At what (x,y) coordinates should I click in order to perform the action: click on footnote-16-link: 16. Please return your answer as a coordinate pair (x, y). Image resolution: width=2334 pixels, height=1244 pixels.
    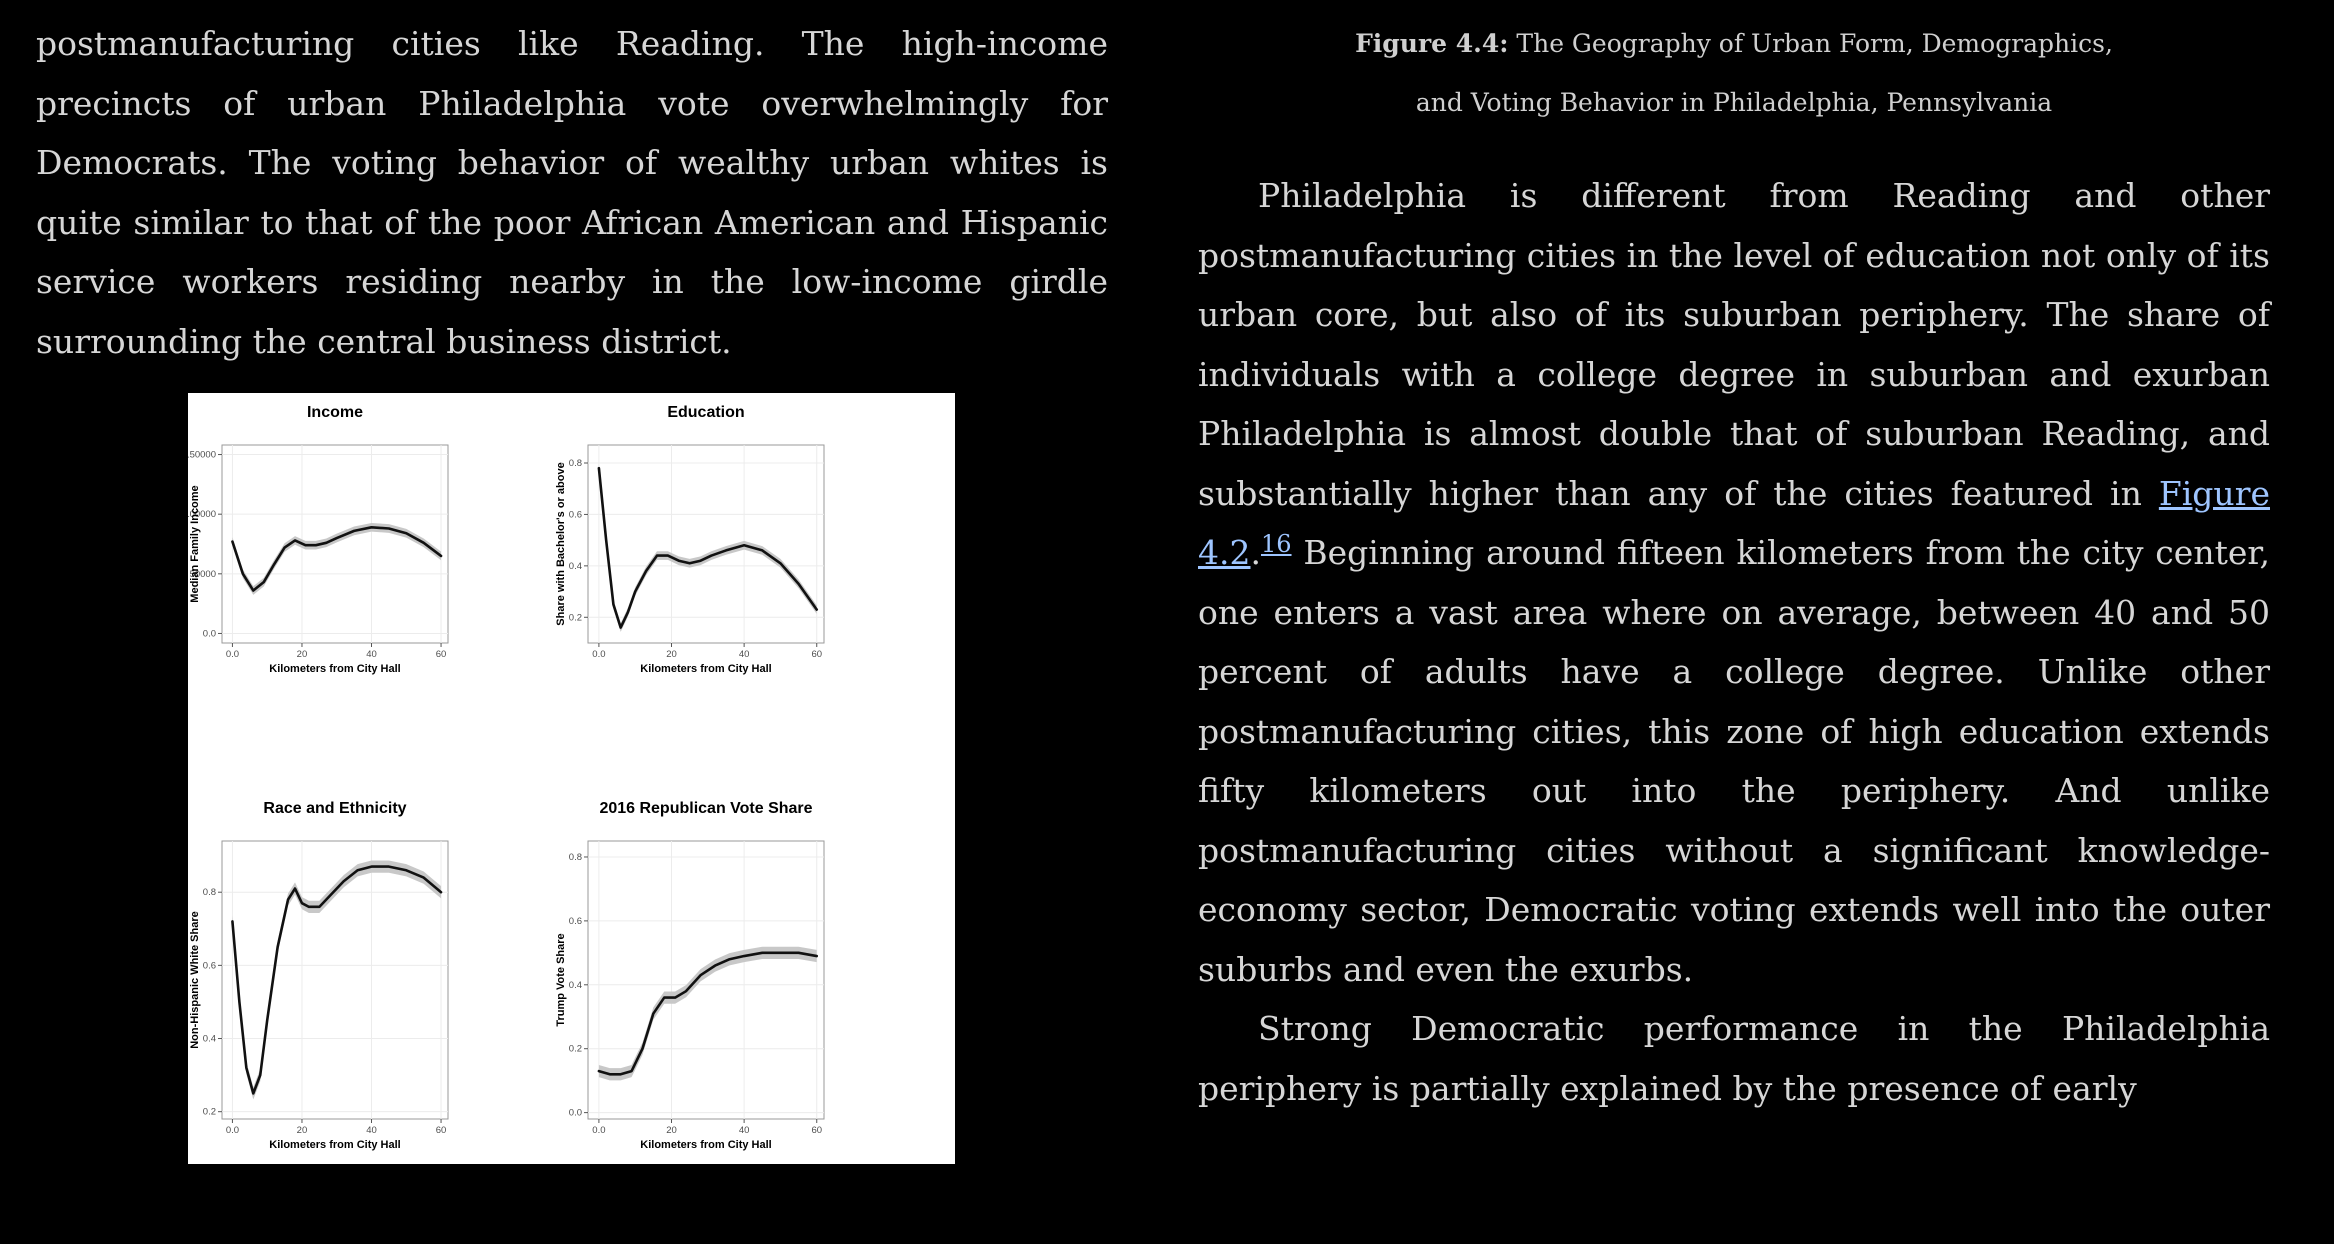
    Looking at the image, I should click on (1276, 544).